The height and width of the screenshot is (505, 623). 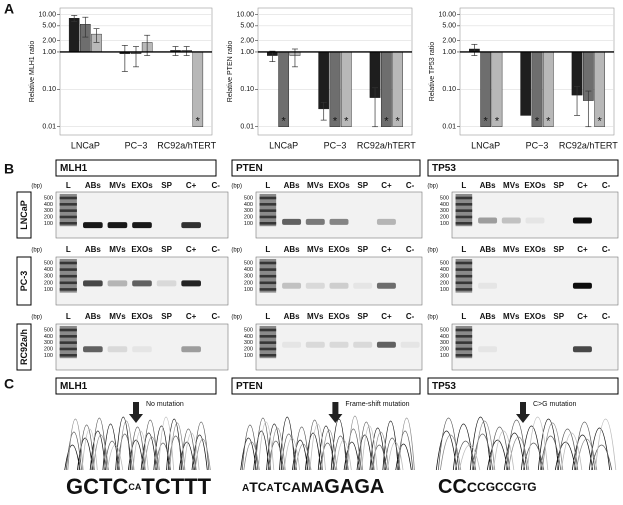 I want to click on mutation-note: C>G mutation, so click(x=554, y=404).